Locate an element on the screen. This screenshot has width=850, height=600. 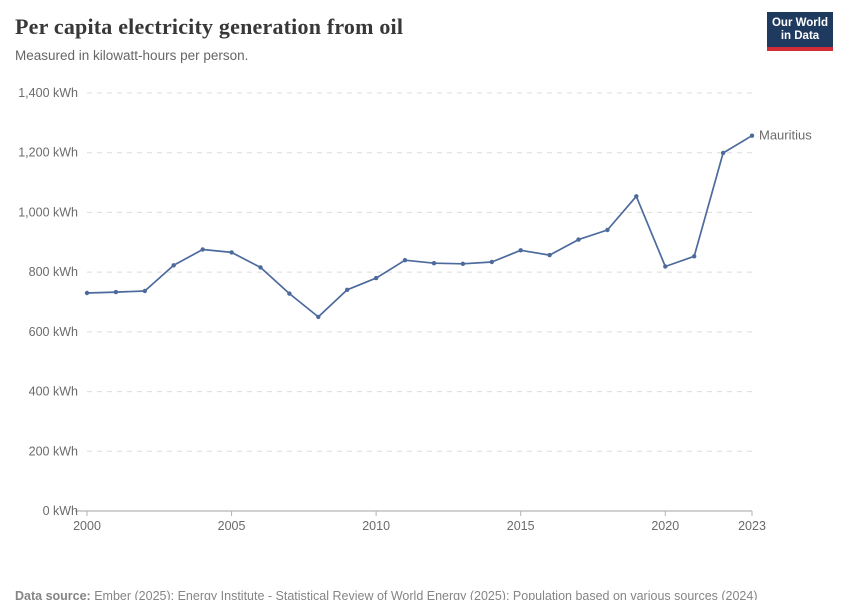
x-axis-tick-label: 2010 is located at coordinates (376, 526).